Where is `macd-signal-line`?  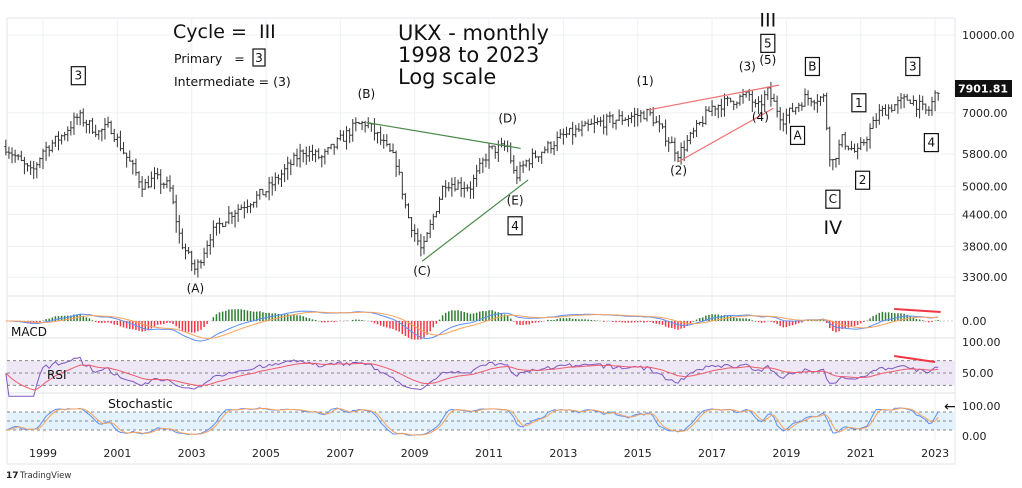 macd-signal-line is located at coordinates (472, 325).